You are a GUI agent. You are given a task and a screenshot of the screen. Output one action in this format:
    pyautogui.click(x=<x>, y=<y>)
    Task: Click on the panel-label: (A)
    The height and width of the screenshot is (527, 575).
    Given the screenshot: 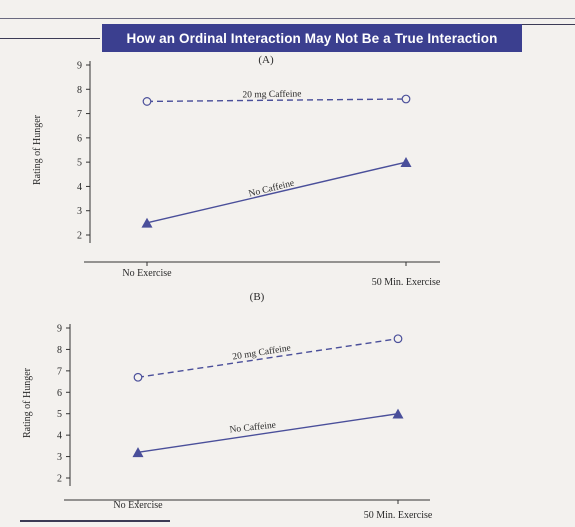 What is the action you would take?
    pyautogui.click(x=266, y=60)
    